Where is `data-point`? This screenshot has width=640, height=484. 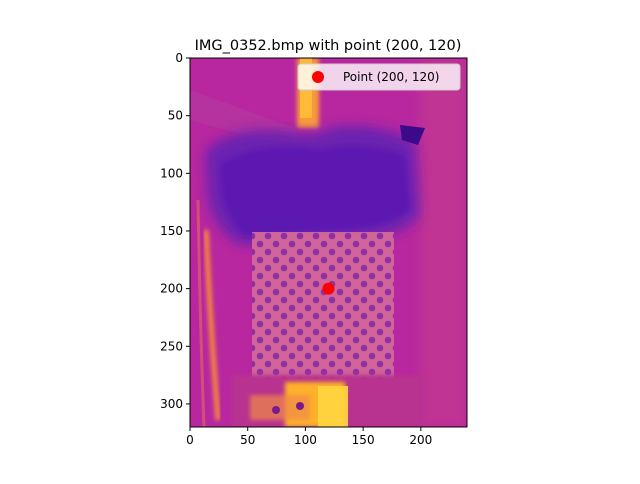 data-point is located at coordinates (328, 288).